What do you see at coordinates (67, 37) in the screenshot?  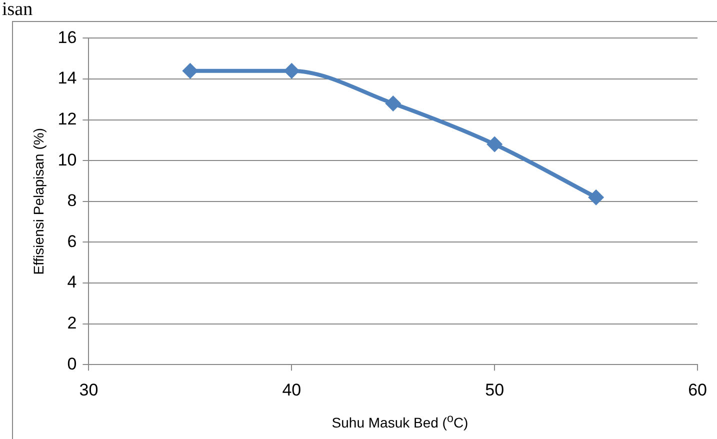 I see `y-tick-label: 16` at bounding box center [67, 37].